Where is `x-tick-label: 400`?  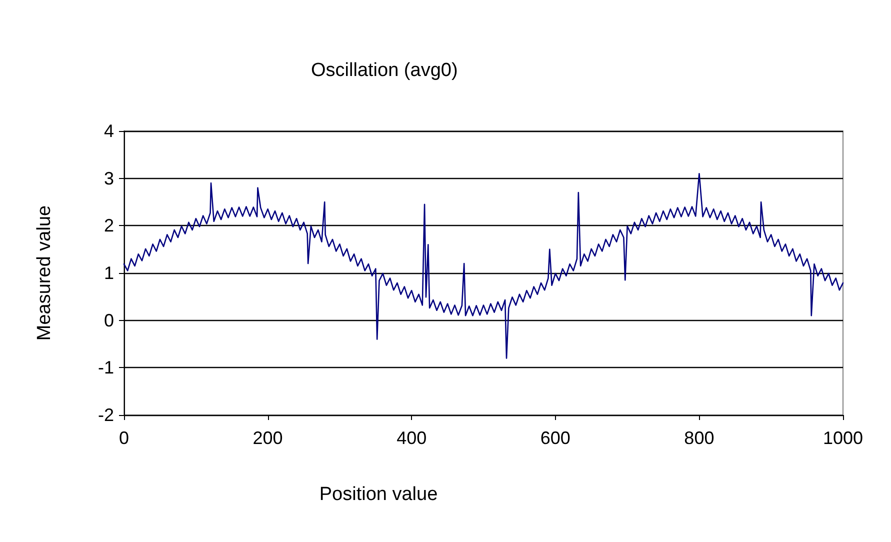 x-tick-label: 400 is located at coordinates (411, 438).